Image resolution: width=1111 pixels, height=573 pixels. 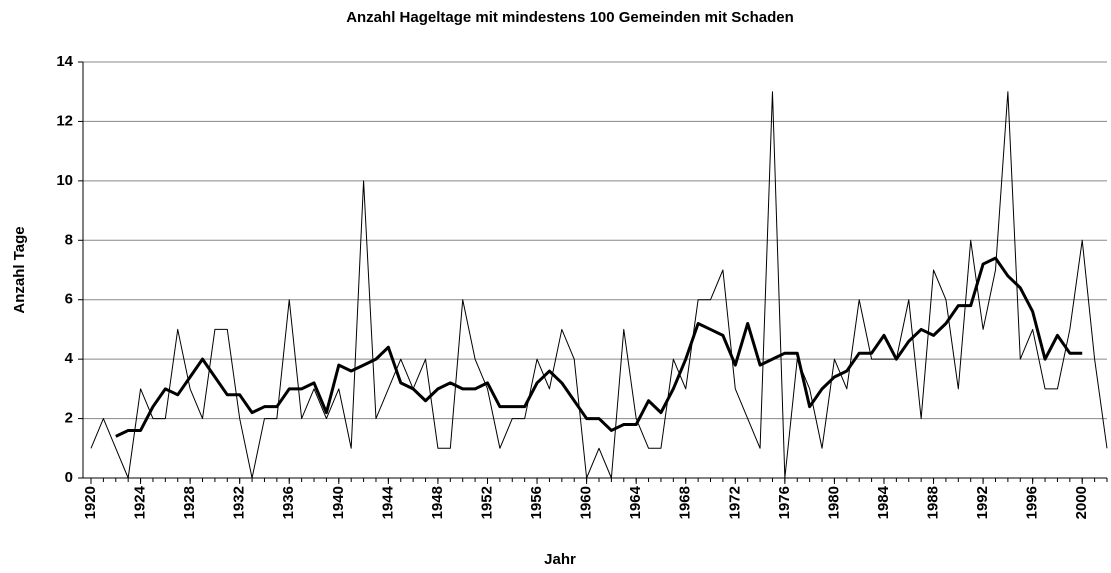 What do you see at coordinates (140, 502) in the screenshot?
I see `x-tick-label: 1924` at bounding box center [140, 502].